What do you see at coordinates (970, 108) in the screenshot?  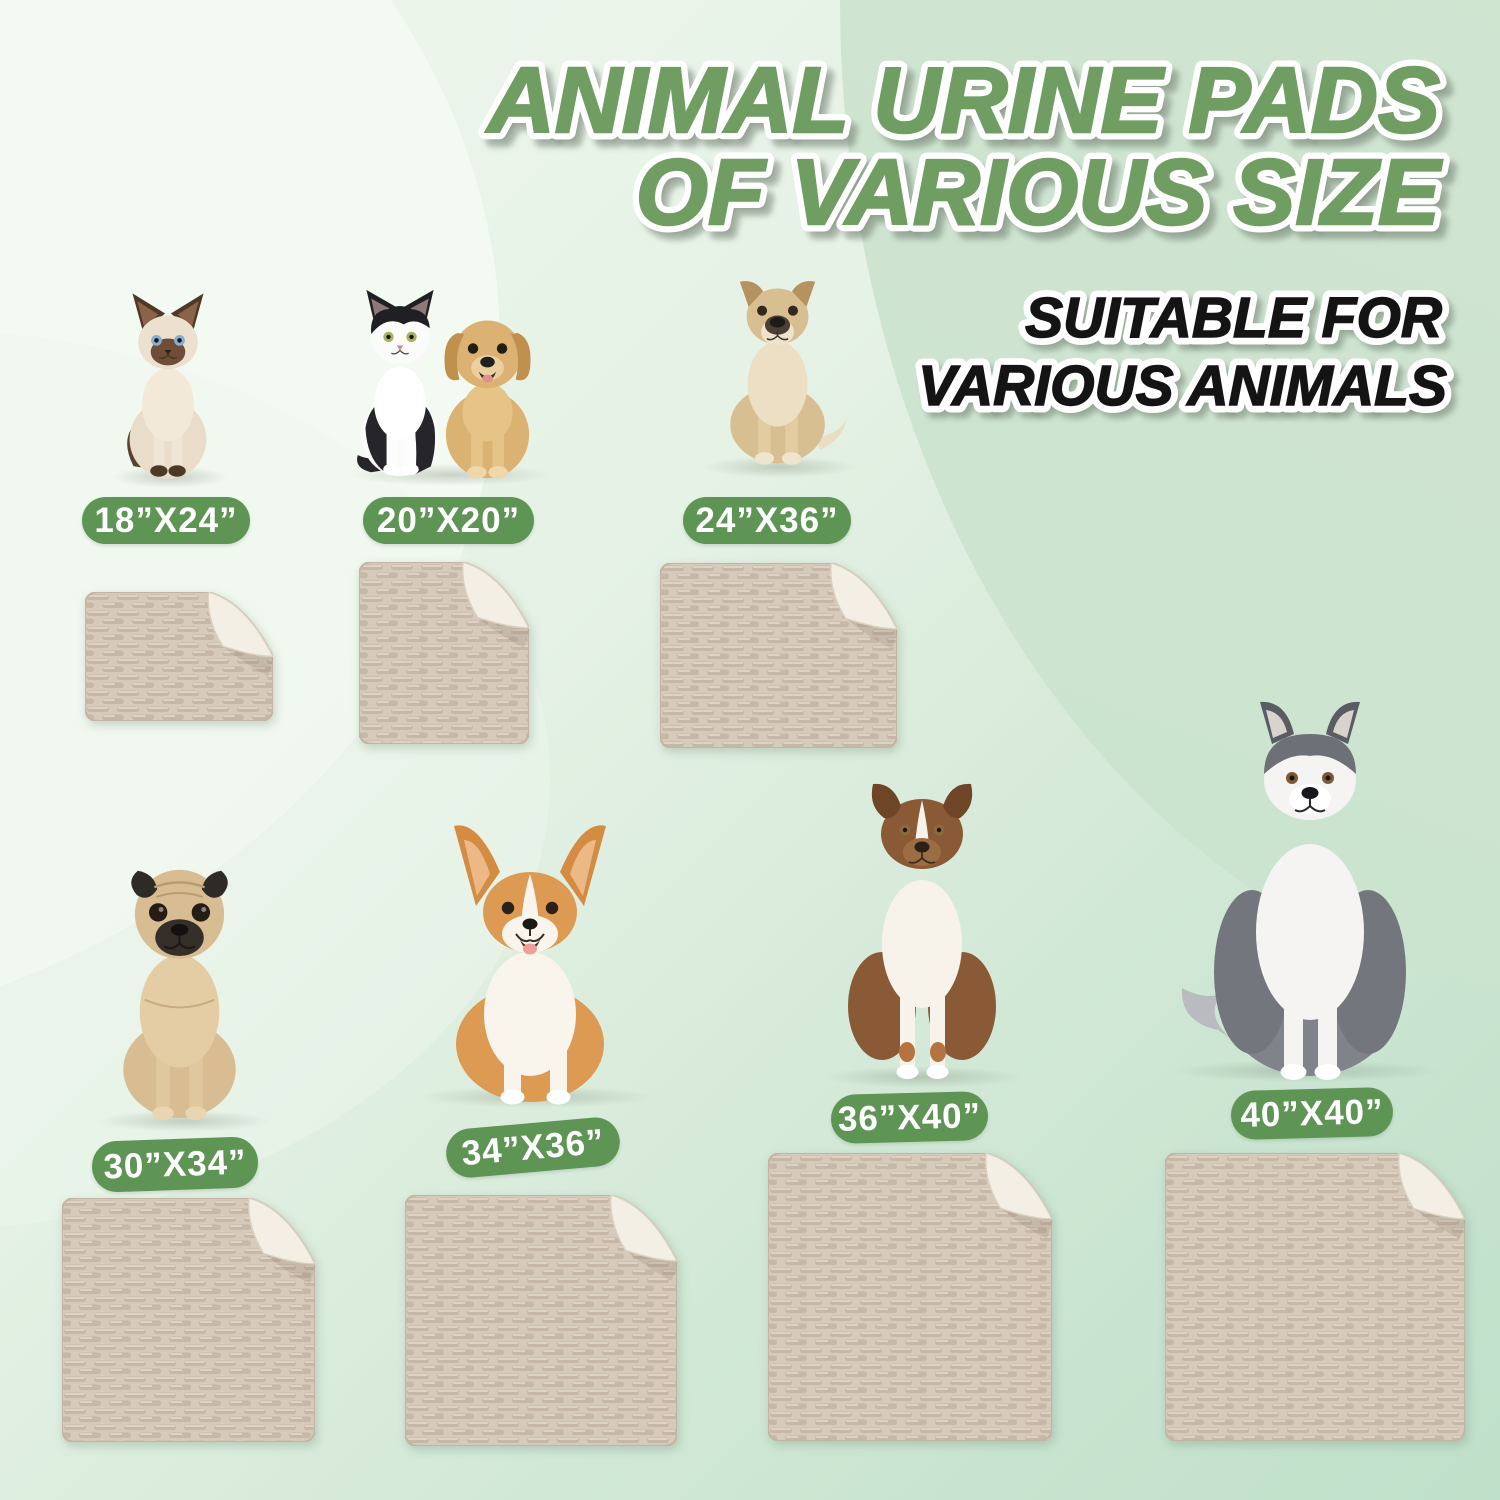 I see `title-line1-shadow: ANIMAL URINE PADS` at bounding box center [970, 108].